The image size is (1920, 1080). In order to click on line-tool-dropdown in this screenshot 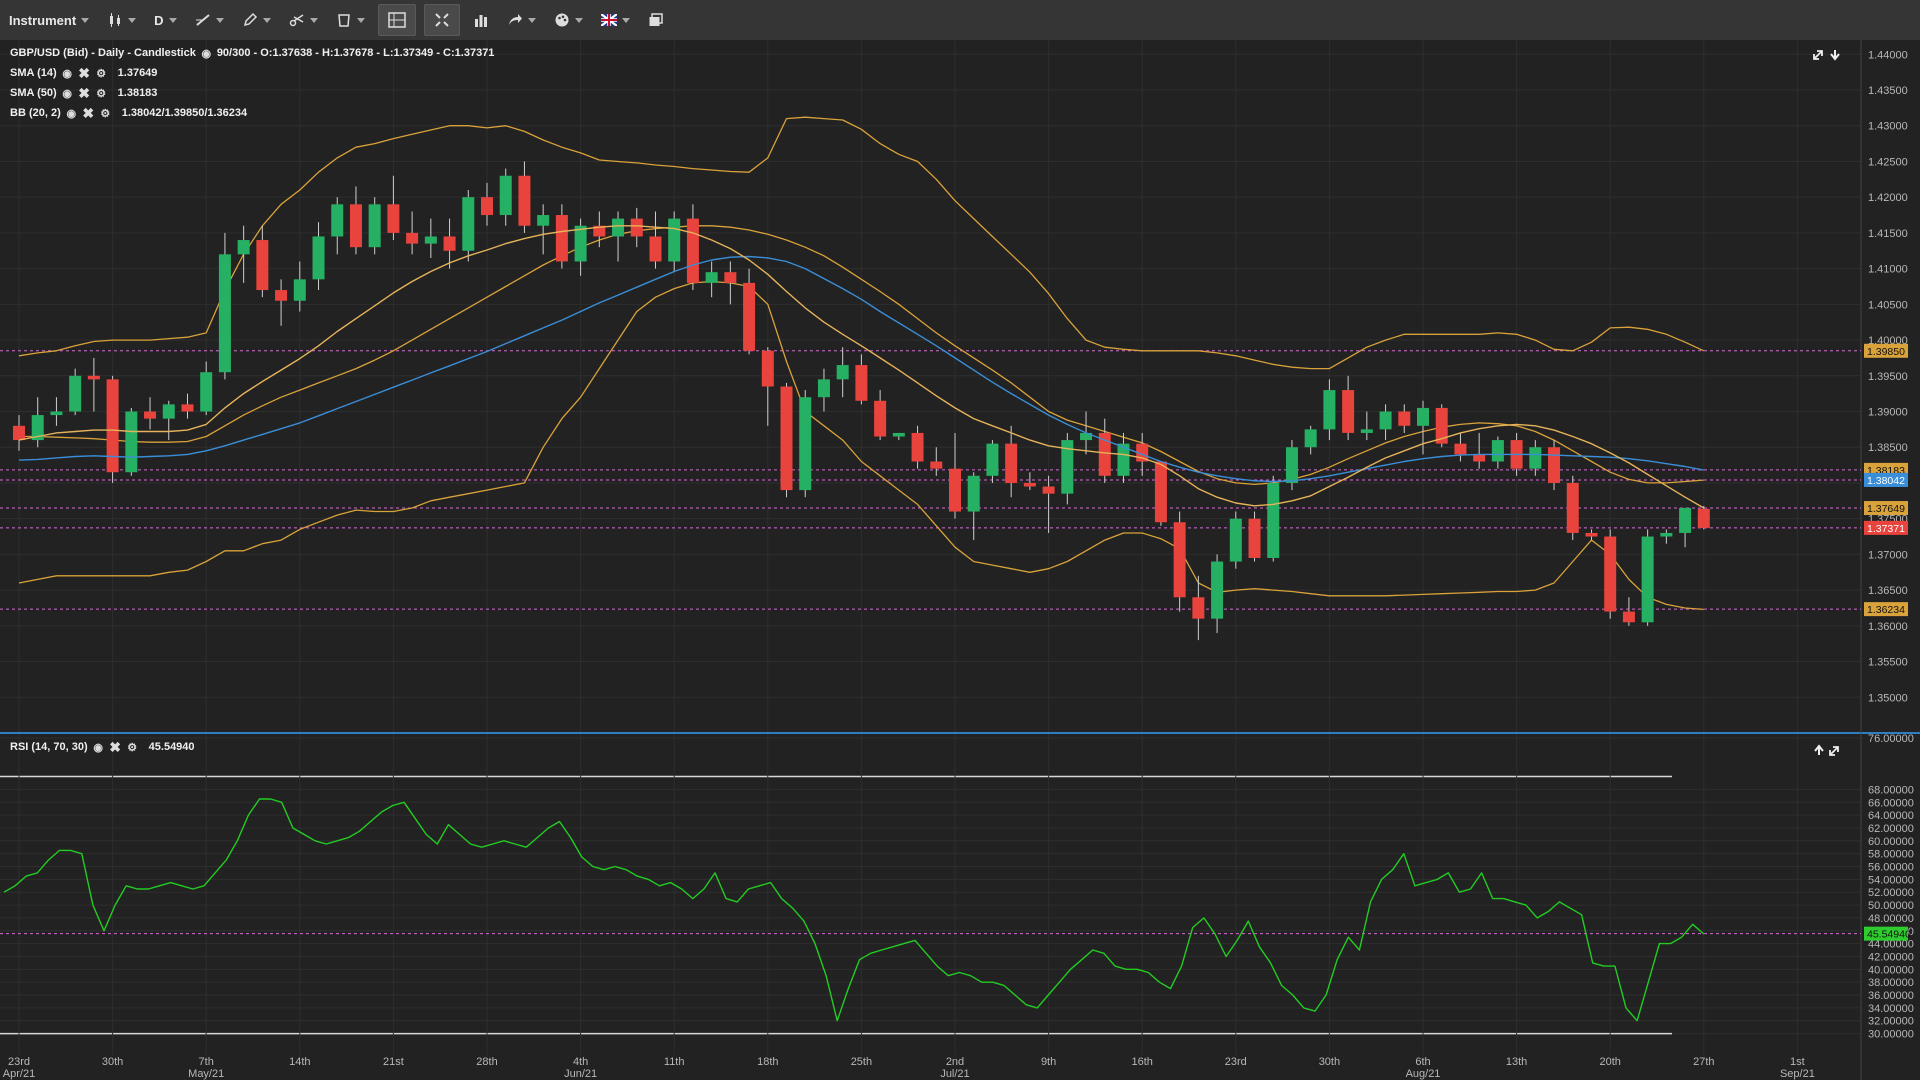, I will do `click(209, 20)`.